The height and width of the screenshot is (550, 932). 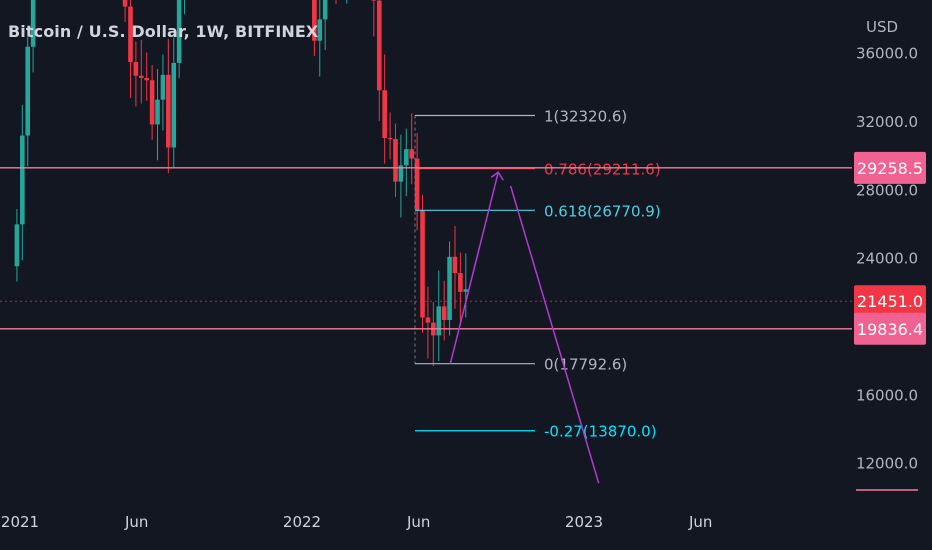 What do you see at coordinates (163, 31) in the screenshot?
I see `symbol-title: Bitcoin / U.S. Dollar, 1W, BITFINEX` at bounding box center [163, 31].